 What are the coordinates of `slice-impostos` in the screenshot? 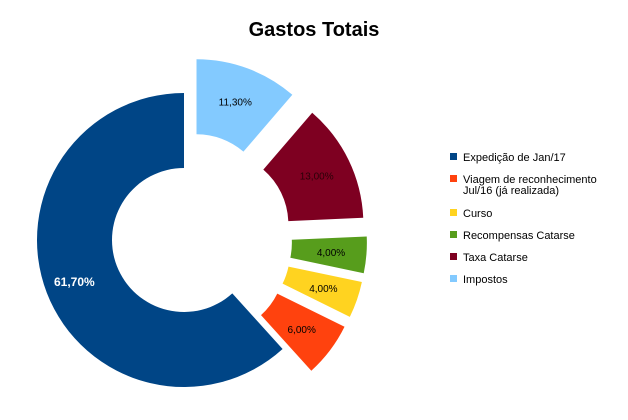 It's located at (244, 105).